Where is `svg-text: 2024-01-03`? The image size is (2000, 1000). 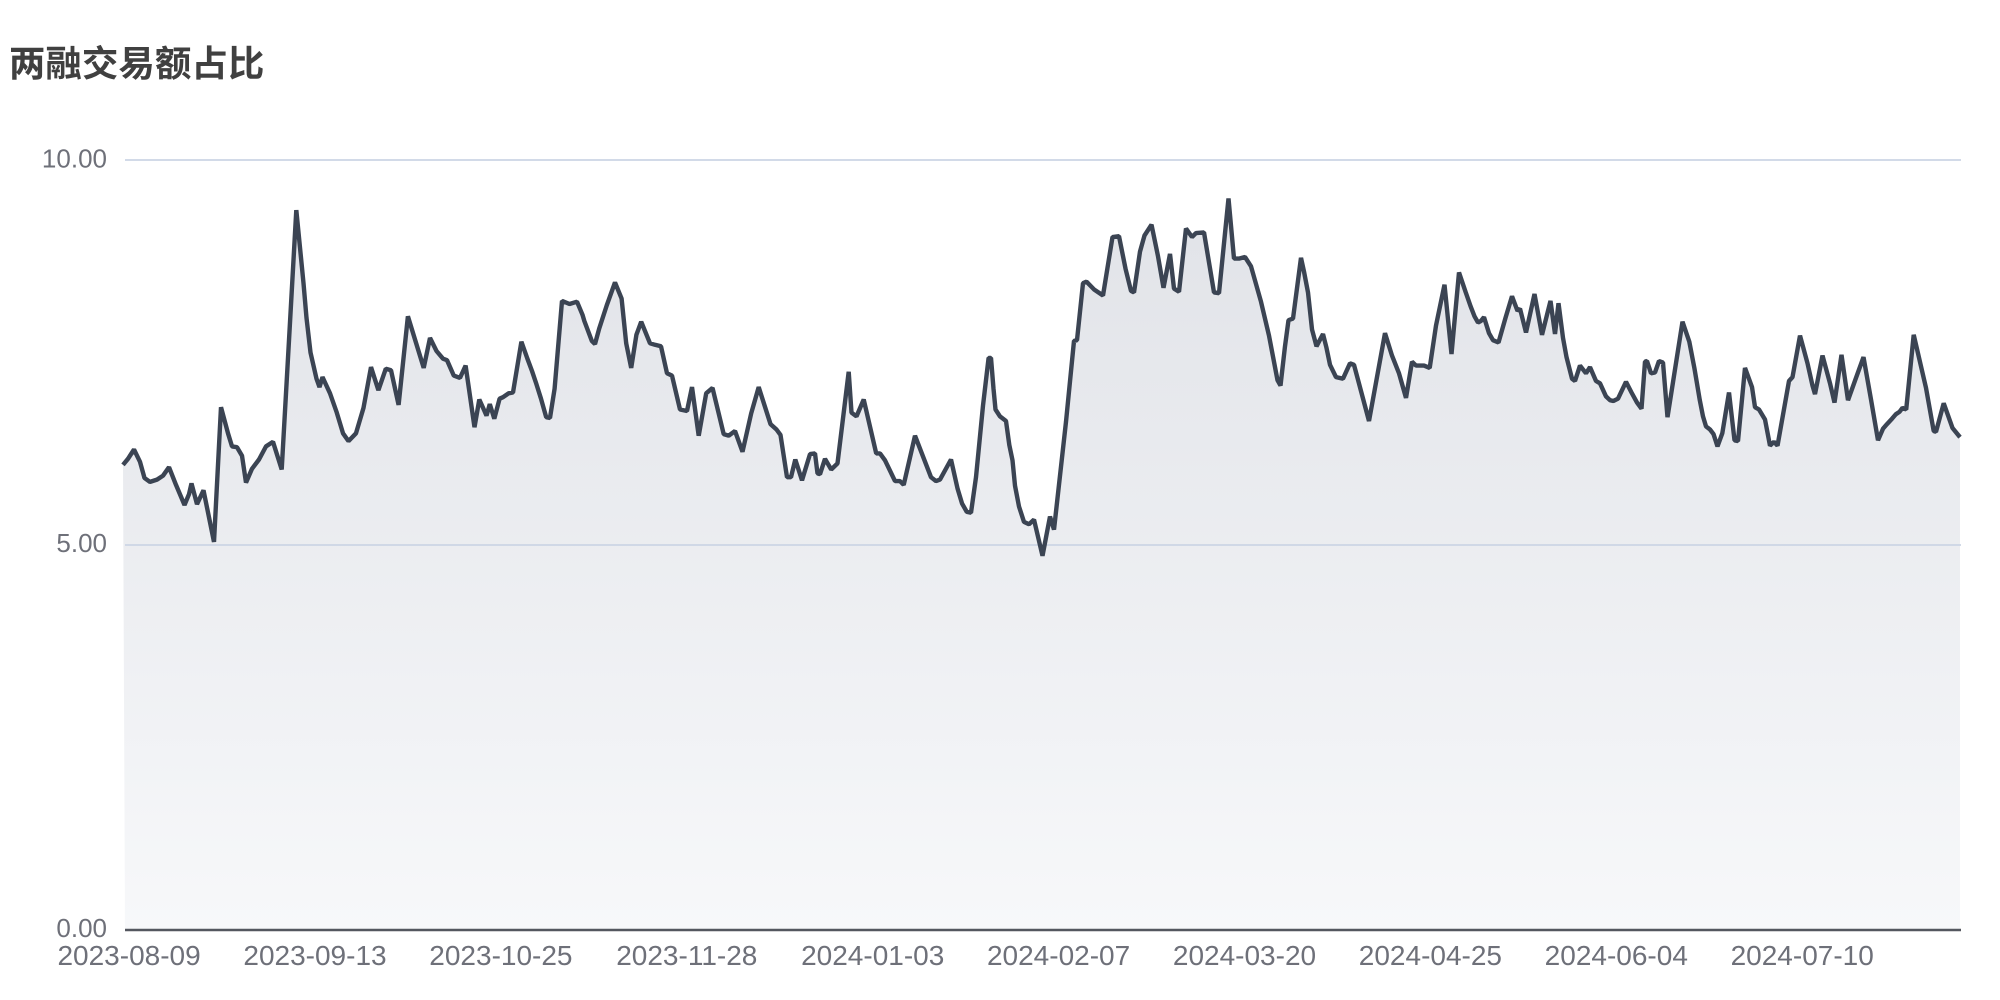
svg-text: 2024-01-03 is located at coordinates (872, 955).